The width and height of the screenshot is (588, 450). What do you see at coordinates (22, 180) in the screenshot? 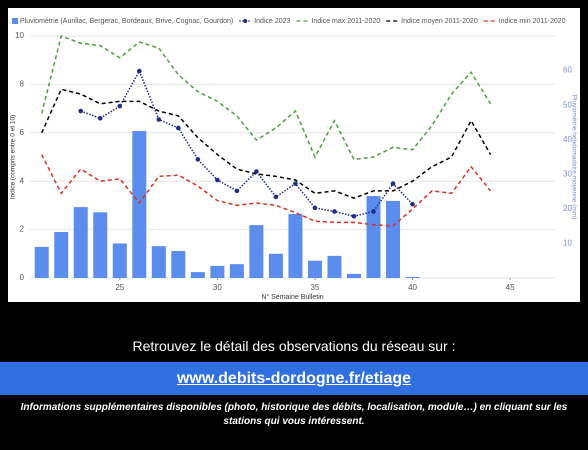
I see `y-tick-label: 4` at bounding box center [22, 180].